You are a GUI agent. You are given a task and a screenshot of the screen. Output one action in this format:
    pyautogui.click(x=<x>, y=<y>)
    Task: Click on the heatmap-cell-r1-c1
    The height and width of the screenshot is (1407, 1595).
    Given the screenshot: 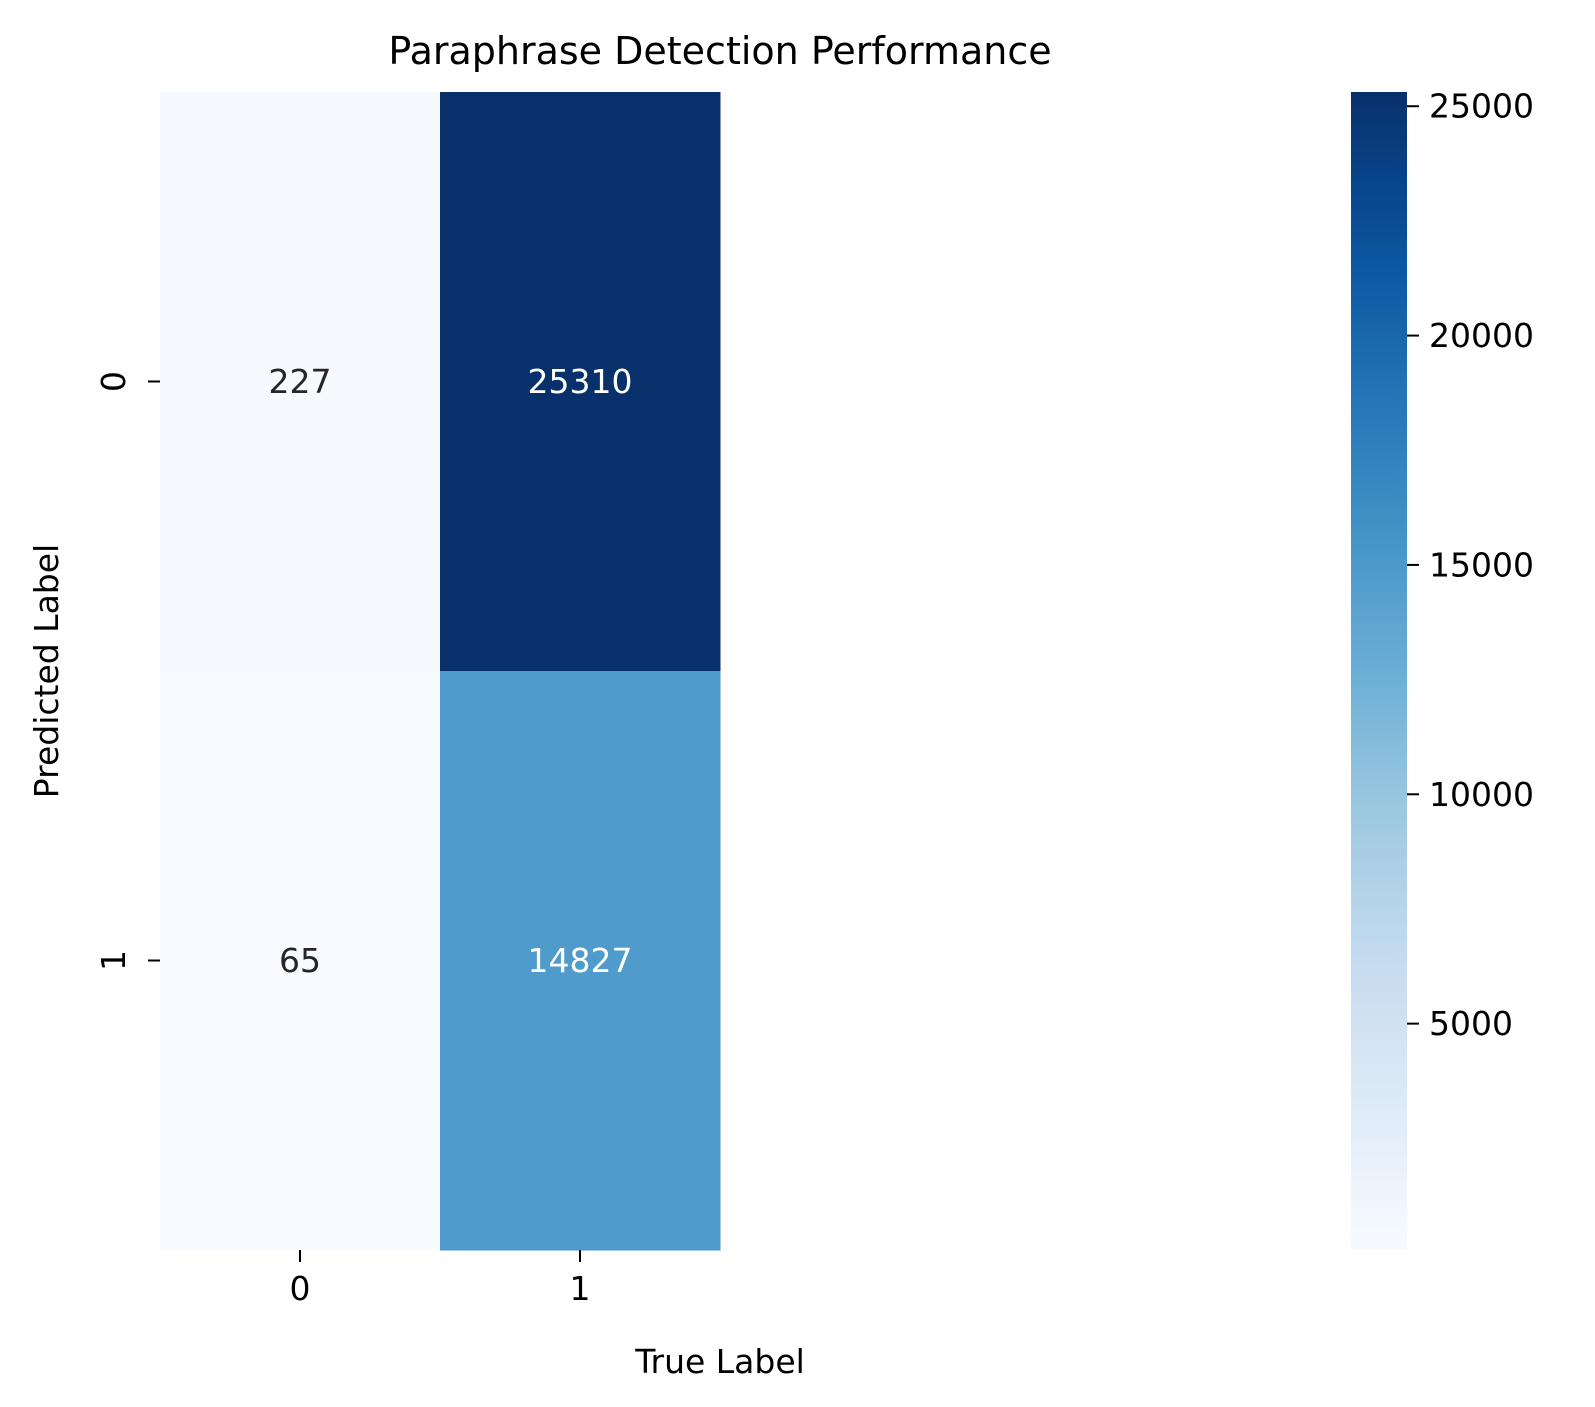 What is the action you would take?
    pyautogui.click(x=580, y=961)
    